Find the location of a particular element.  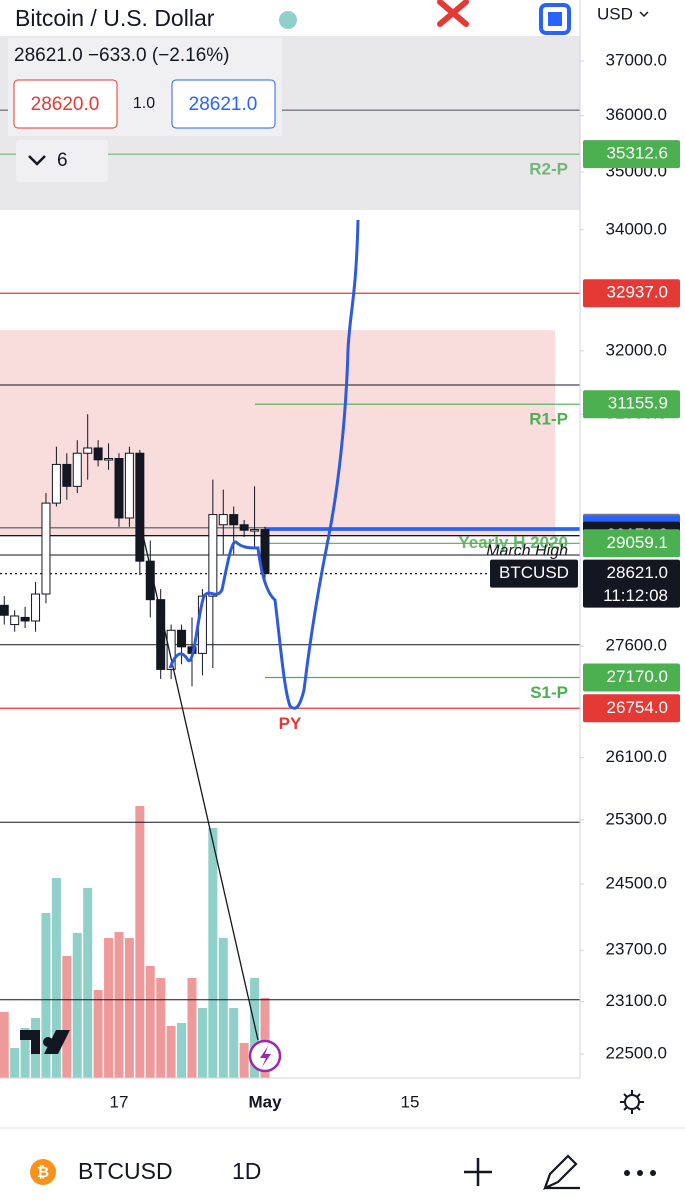

currency-selector: USD is located at coordinates (615, 13).